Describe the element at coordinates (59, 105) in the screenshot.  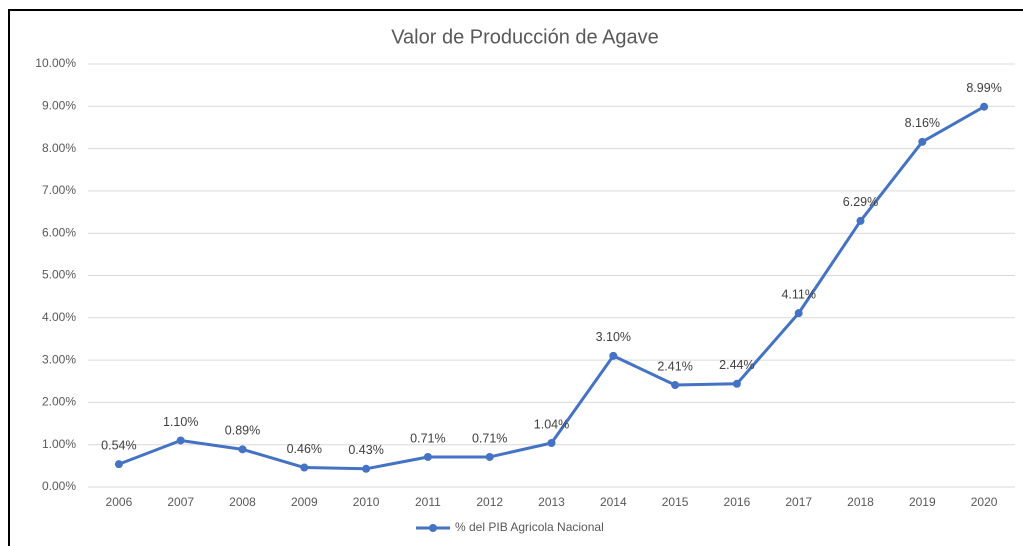
I see `y-tick-label: 9.00%` at that location.